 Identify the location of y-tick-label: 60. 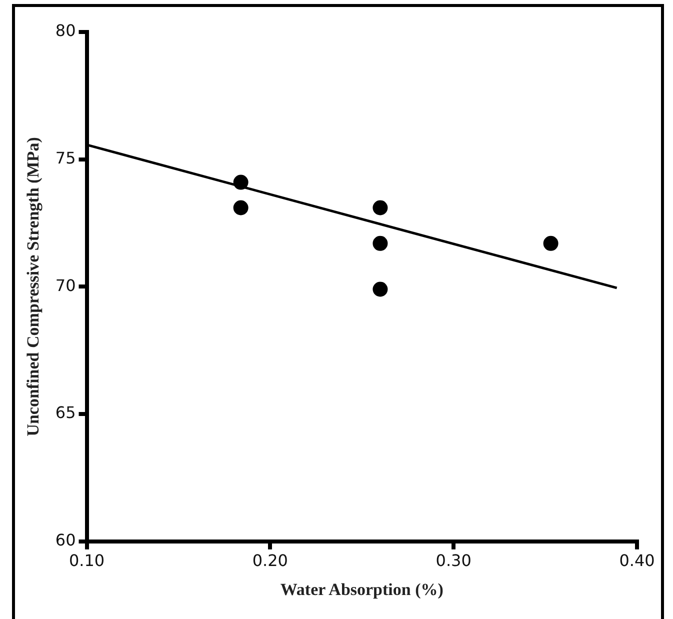
(65, 540).